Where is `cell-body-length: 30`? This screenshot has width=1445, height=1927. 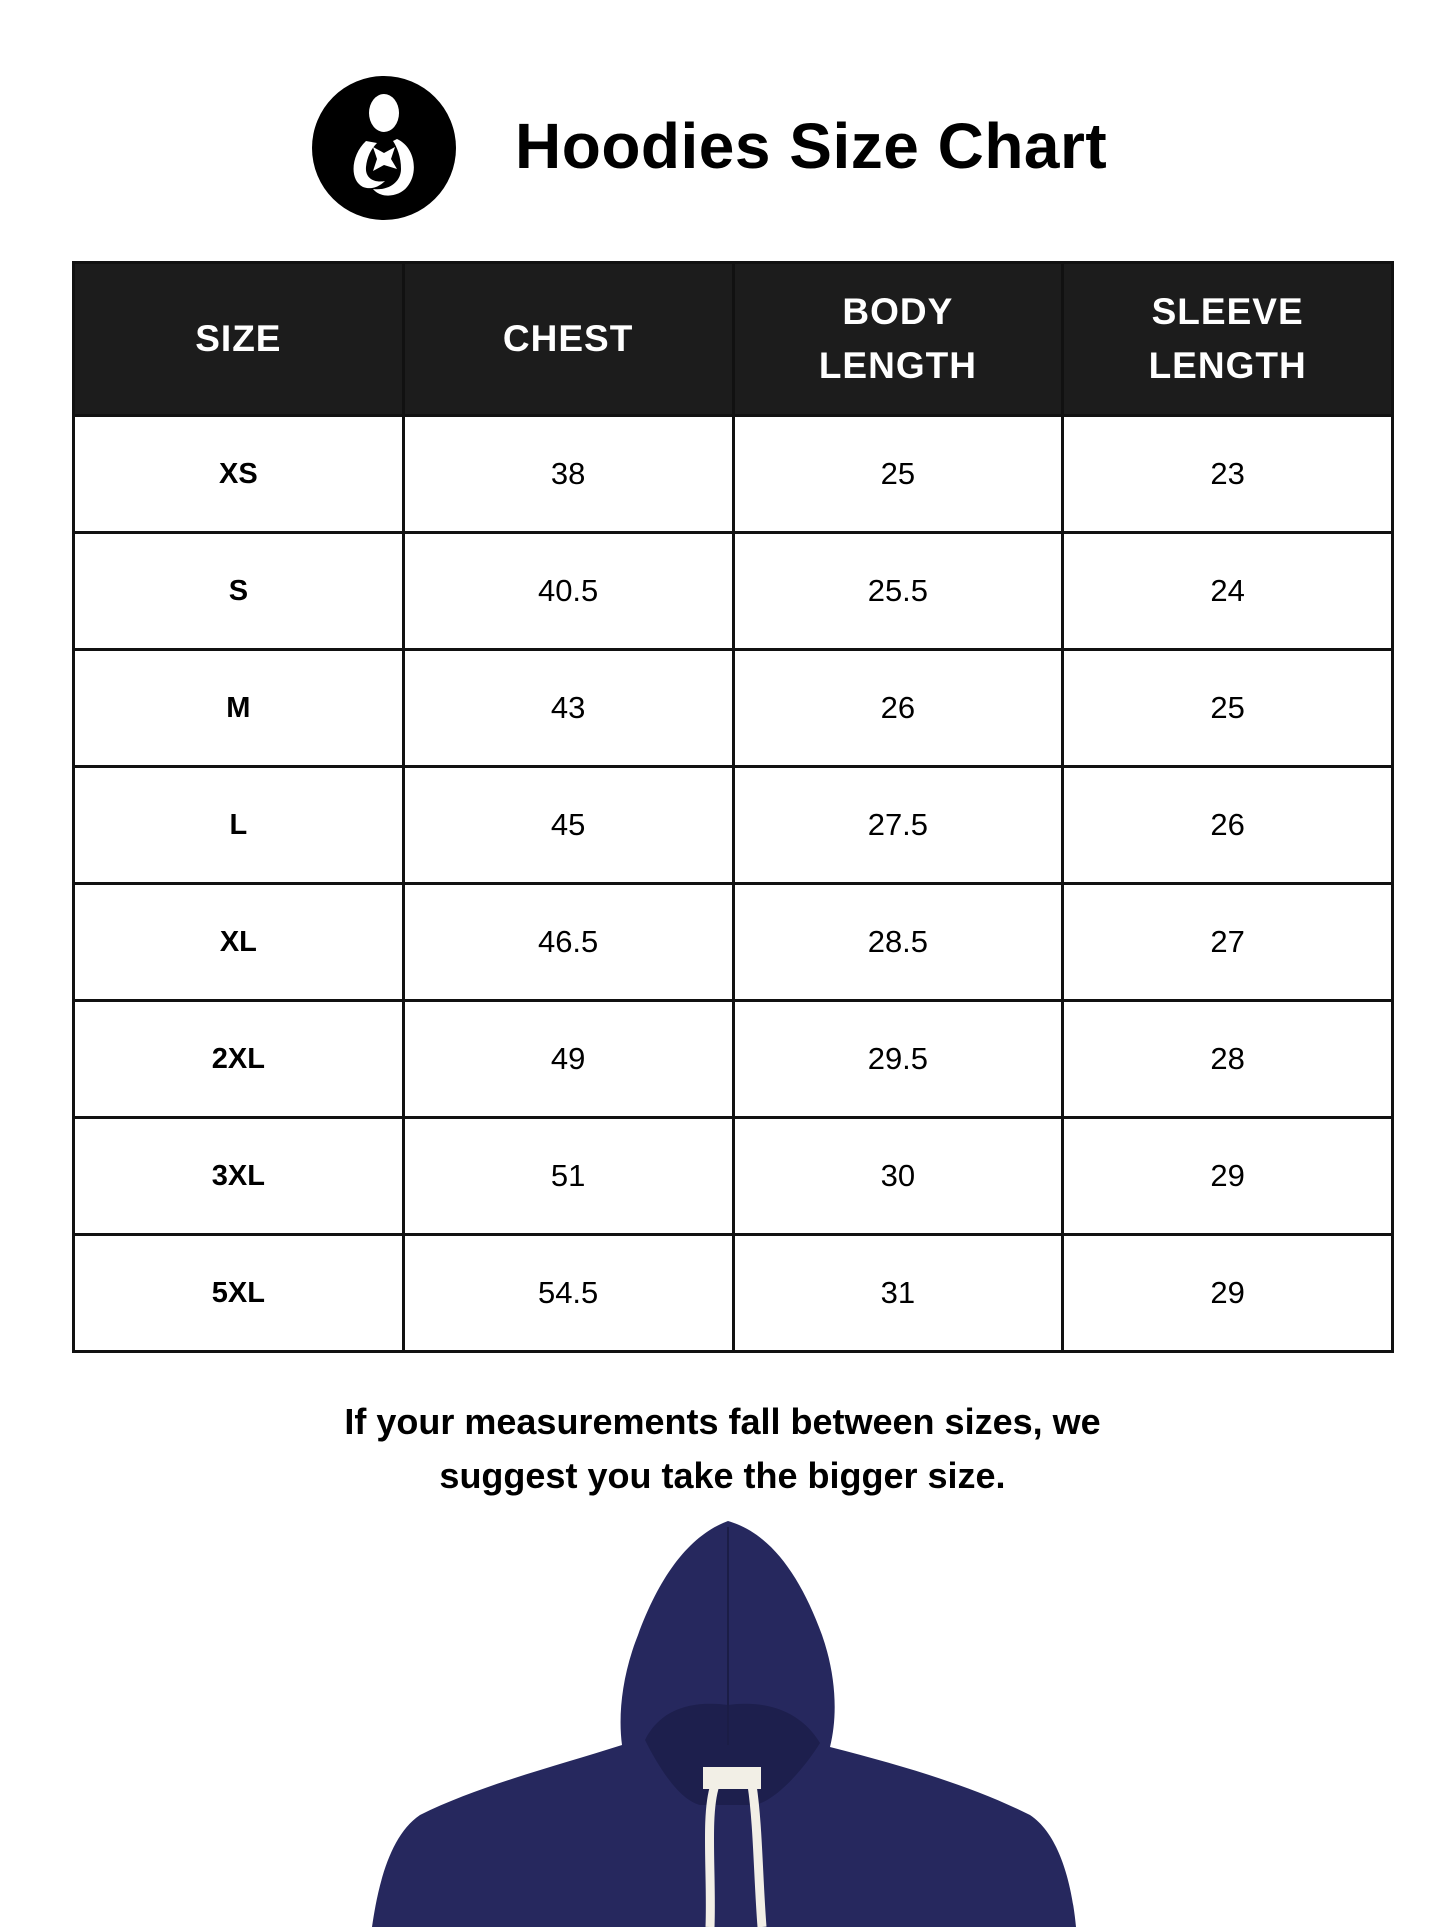 cell-body-length: 30 is located at coordinates (898, 1176).